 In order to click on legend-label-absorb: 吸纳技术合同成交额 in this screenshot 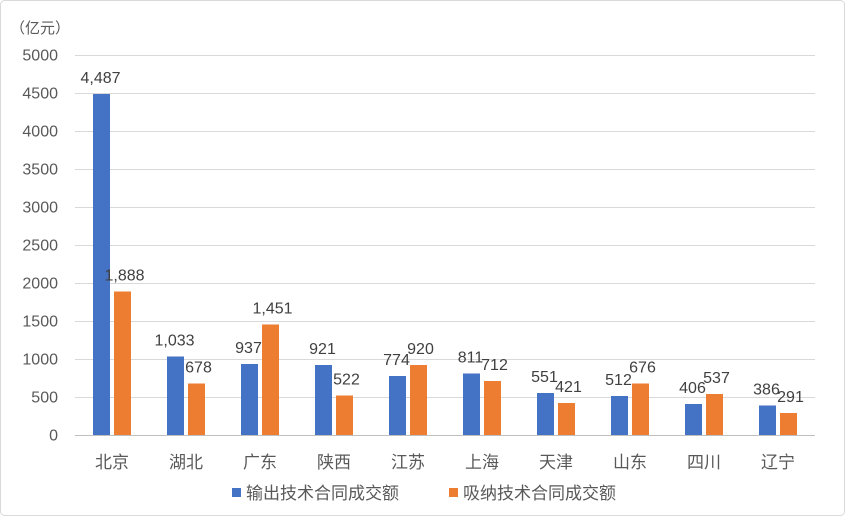, I will do `click(539, 493)`.